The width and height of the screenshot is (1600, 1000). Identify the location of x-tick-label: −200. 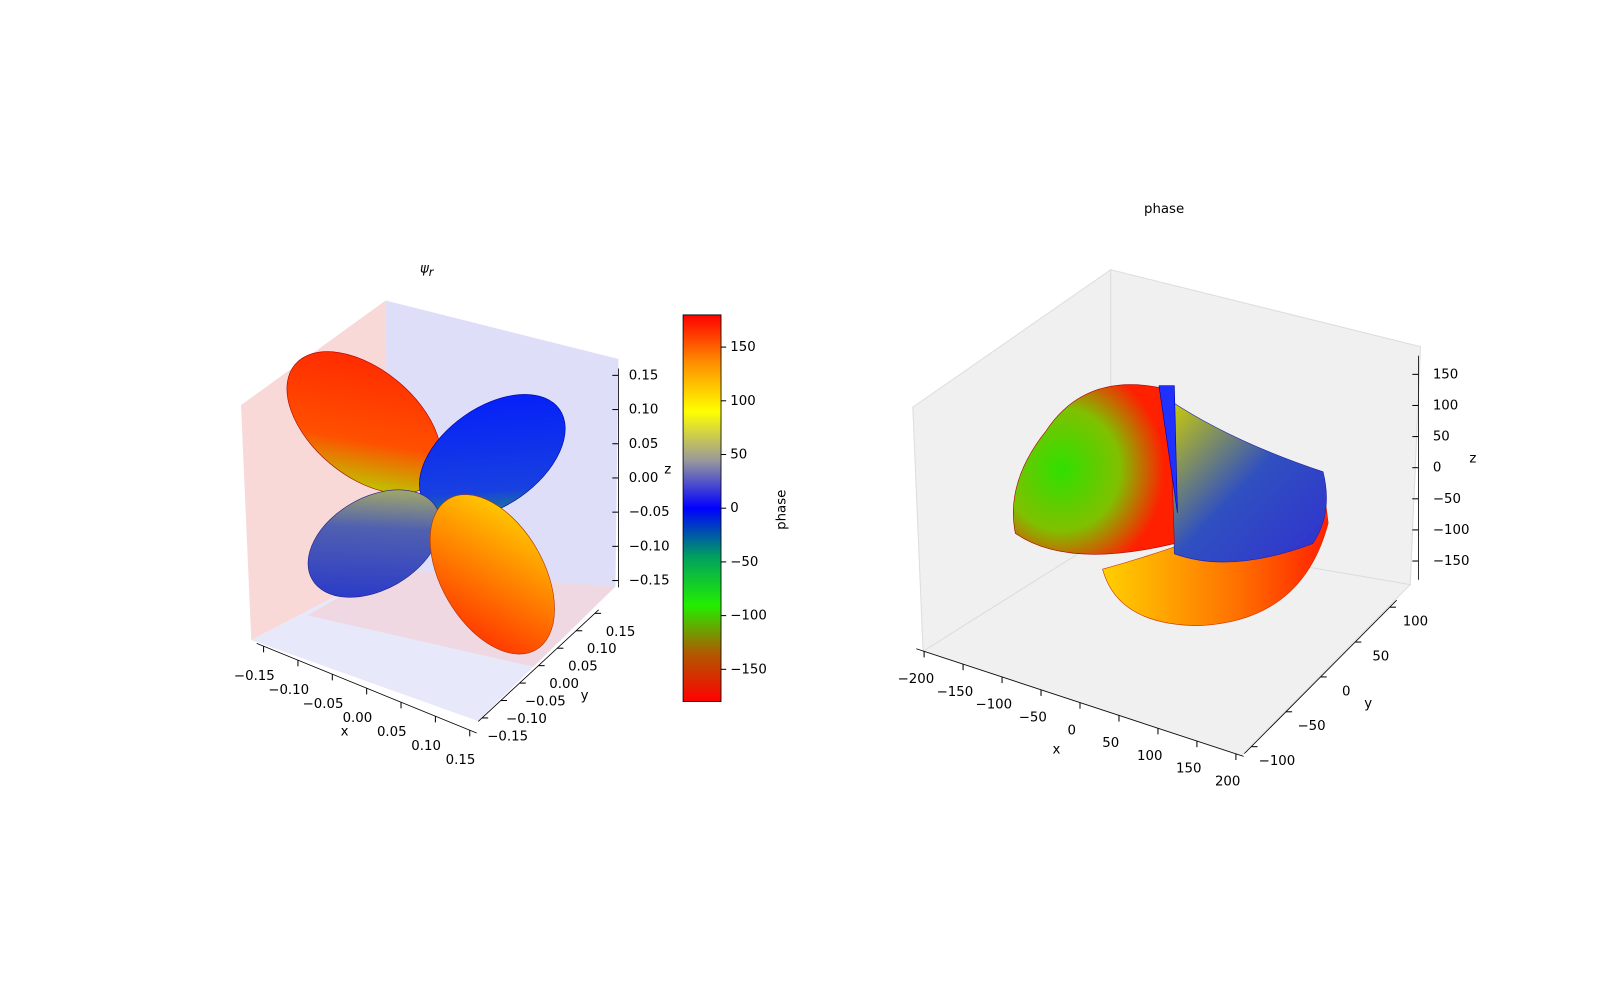
(916, 679).